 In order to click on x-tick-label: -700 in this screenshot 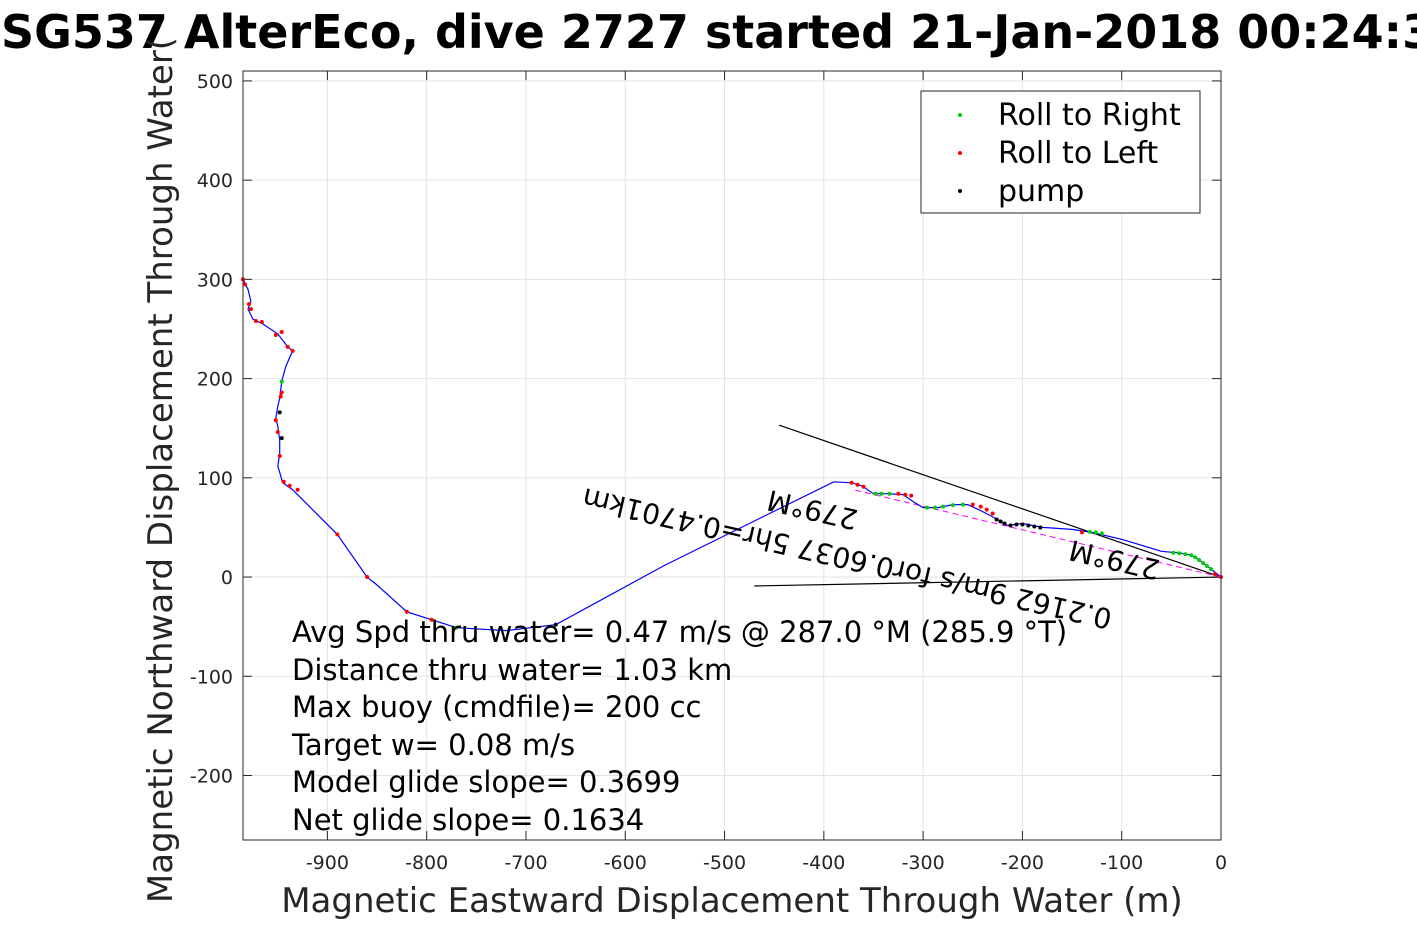, I will do `click(525, 863)`.